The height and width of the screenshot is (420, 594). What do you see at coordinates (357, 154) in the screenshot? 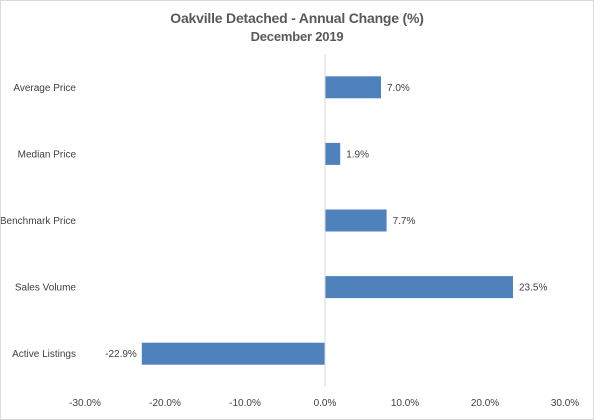
I see `data-label-1: 1.9%` at bounding box center [357, 154].